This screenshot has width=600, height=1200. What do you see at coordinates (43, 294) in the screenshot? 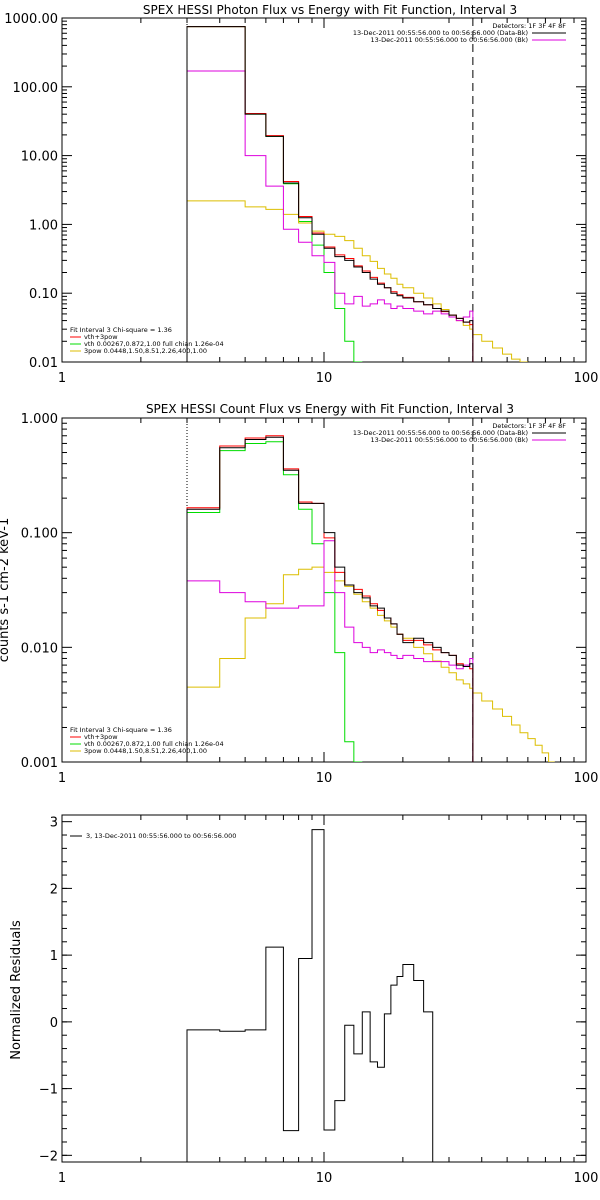
I see `y-tick-label: 0.10` at bounding box center [43, 294].